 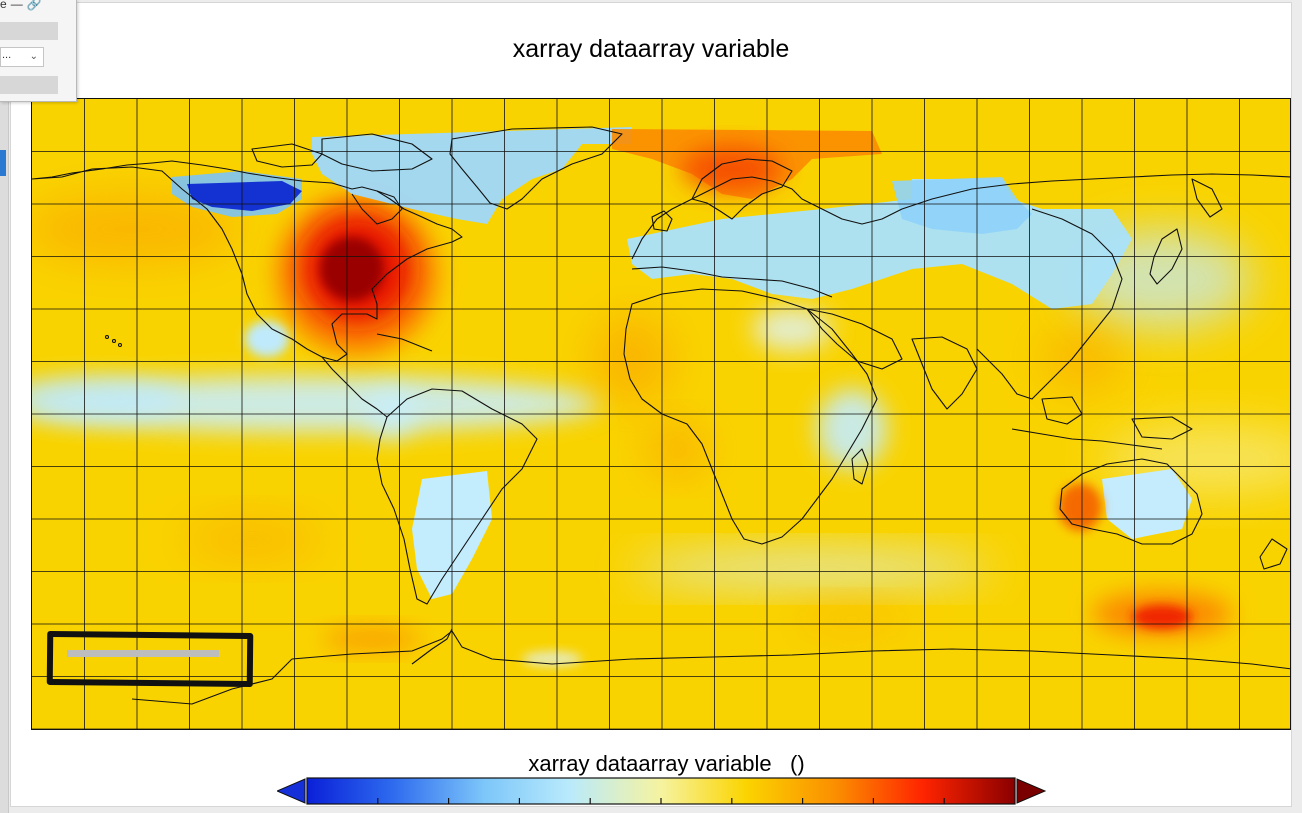 I want to click on toolbar-header: e — 🔗, so click(x=23, y=5).